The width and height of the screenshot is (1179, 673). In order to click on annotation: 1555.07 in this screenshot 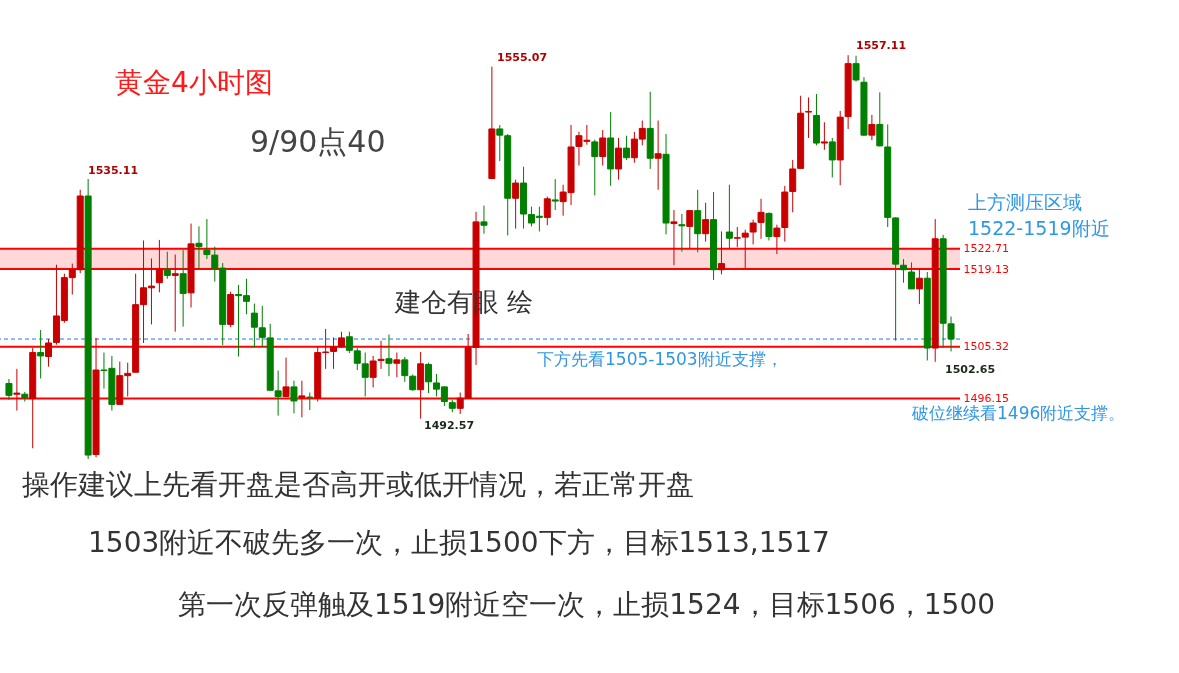, I will do `click(522, 57)`.